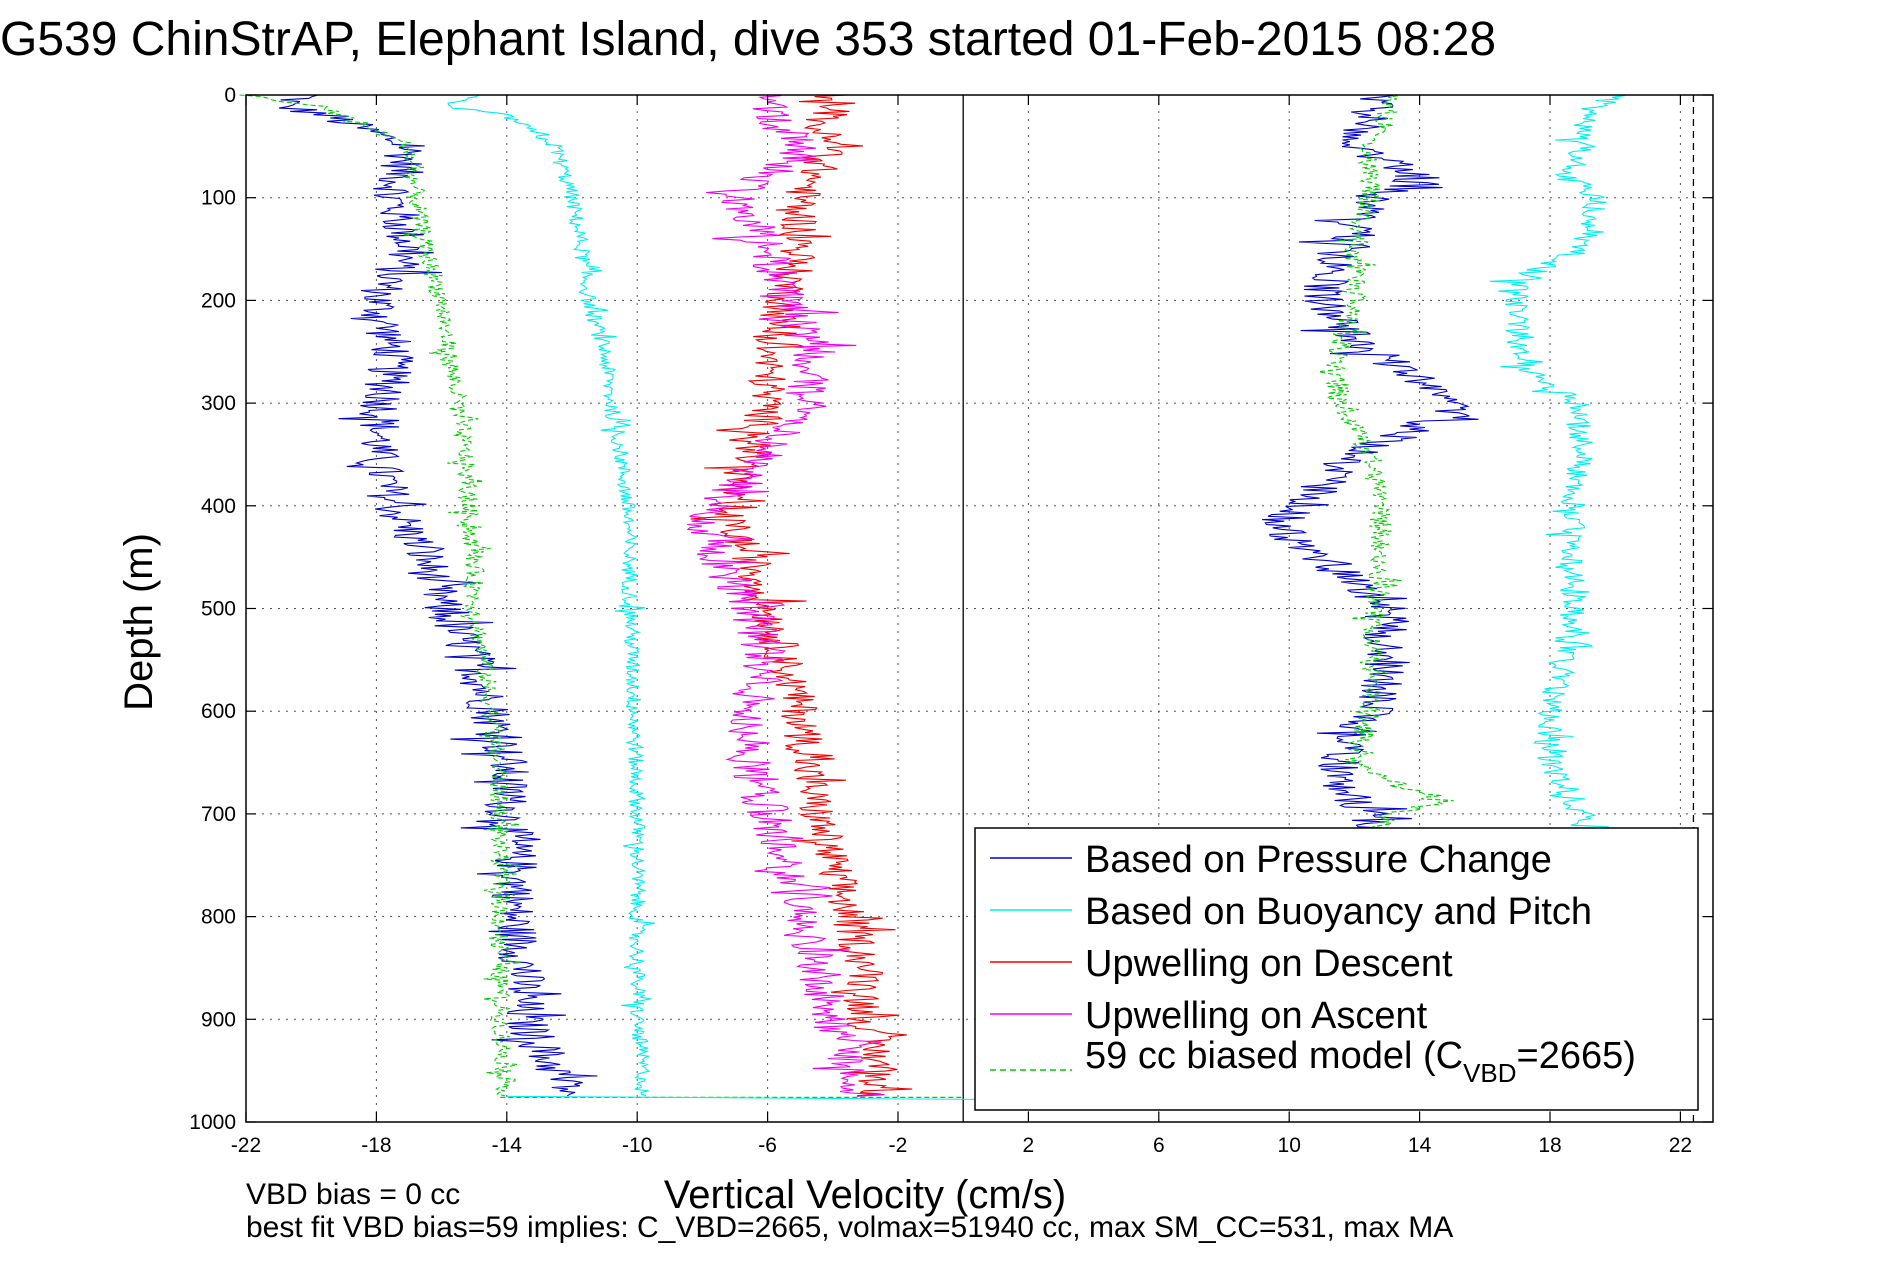 This screenshot has width=1891, height=1262. Describe the element at coordinates (785, 596) in the screenshot. I see `series-line-upwelling-ascent-ascent` at that location.